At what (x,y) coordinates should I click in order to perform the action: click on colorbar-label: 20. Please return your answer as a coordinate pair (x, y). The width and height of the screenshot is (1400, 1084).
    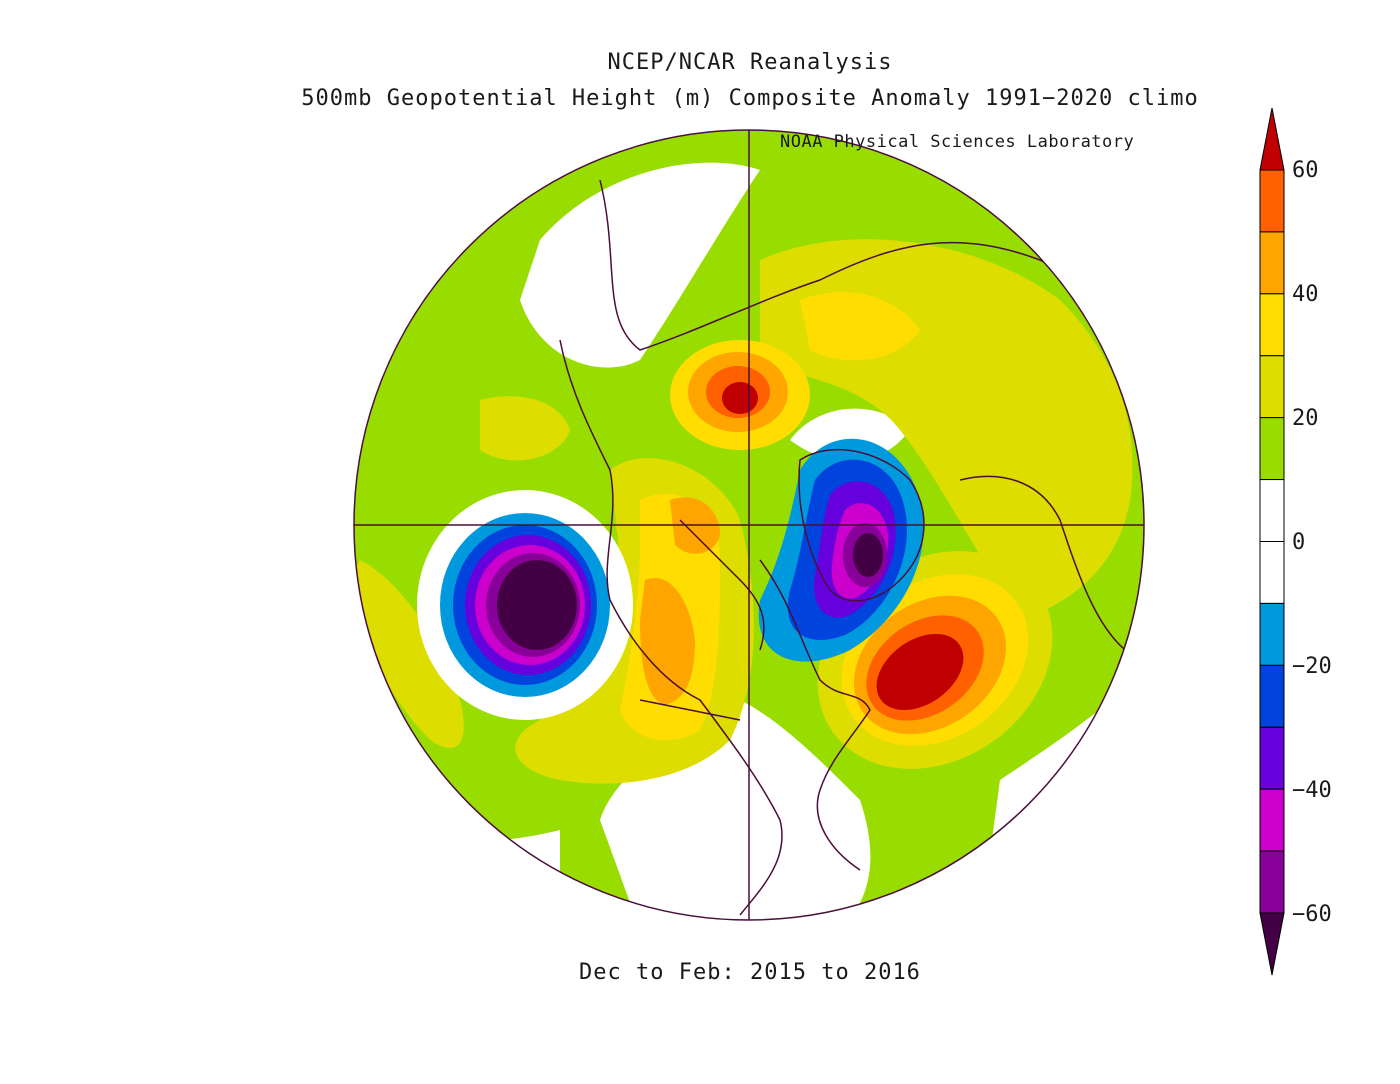
    Looking at the image, I should click on (1305, 418).